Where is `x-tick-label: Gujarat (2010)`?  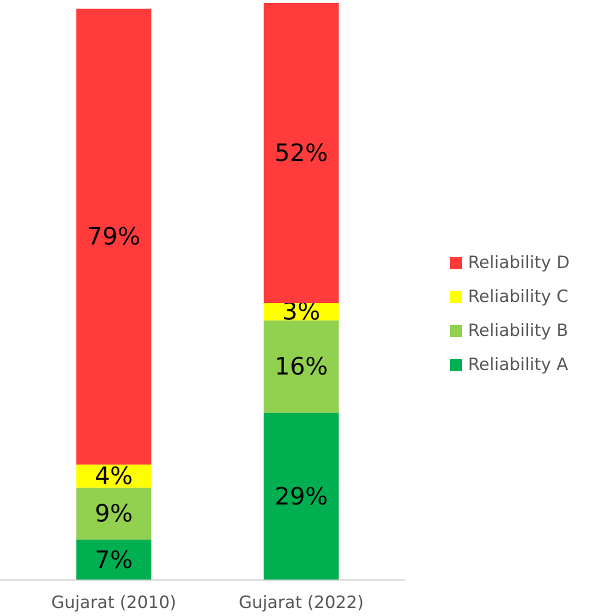 x-tick-label: Gujarat (2010) is located at coordinates (113, 603).